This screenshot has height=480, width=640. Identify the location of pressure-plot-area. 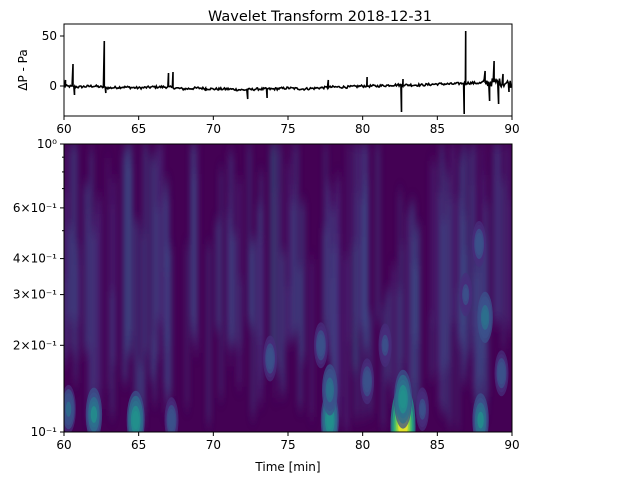
(288, 70).